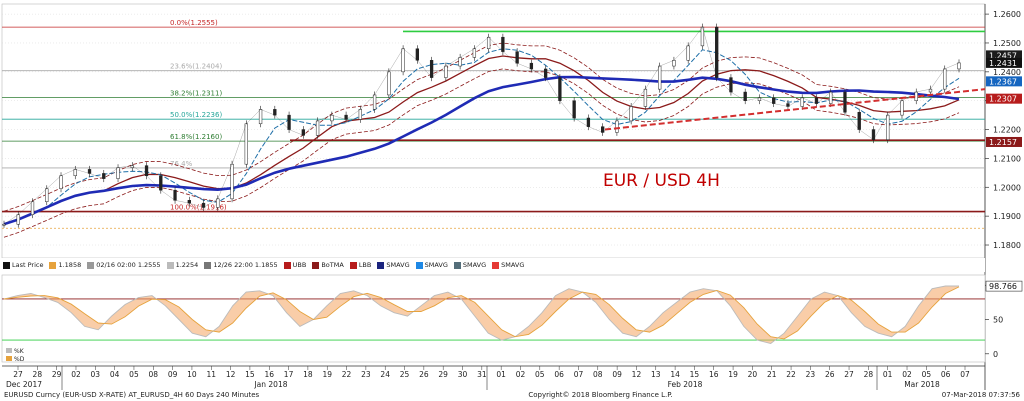  Describe the element at coordinates (332, 265) in the screenshot. I see `legend-label: BoTMA` at that location.